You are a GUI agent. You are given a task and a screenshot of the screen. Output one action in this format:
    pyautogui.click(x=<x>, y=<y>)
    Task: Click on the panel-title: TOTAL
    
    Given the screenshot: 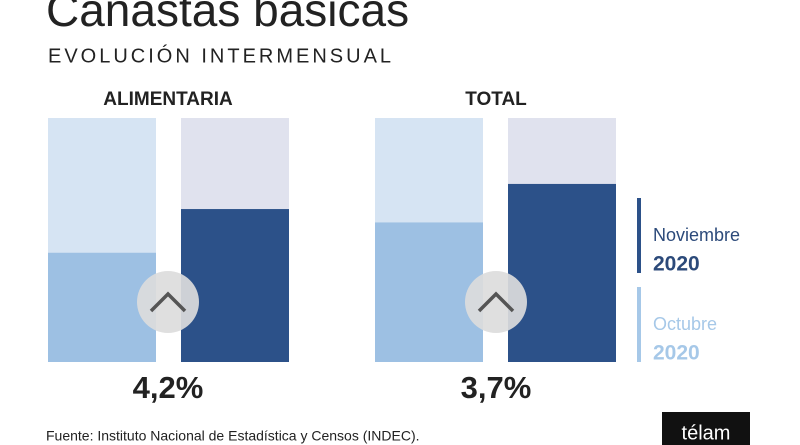 What is the action you would take?
    pyautogui.click(x=496, y=99)
    